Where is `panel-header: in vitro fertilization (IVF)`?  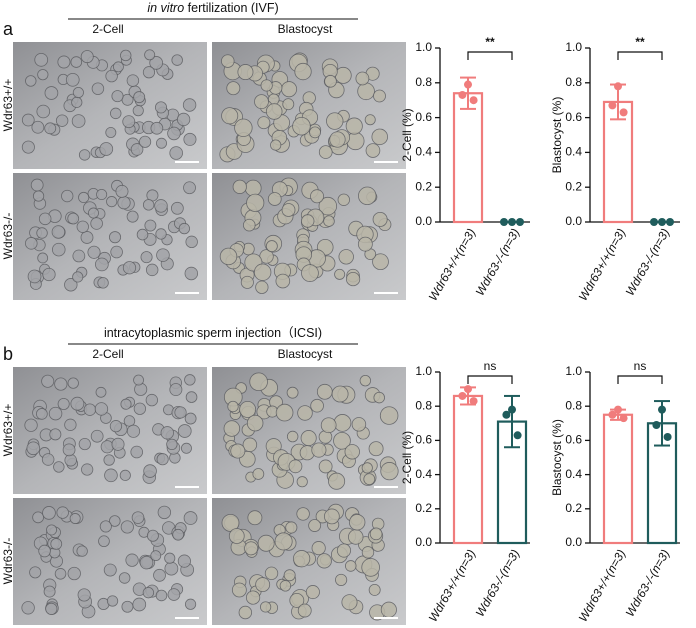
panel-header: in vitro fertilization (IVF) is located at coordinates (212, 8).